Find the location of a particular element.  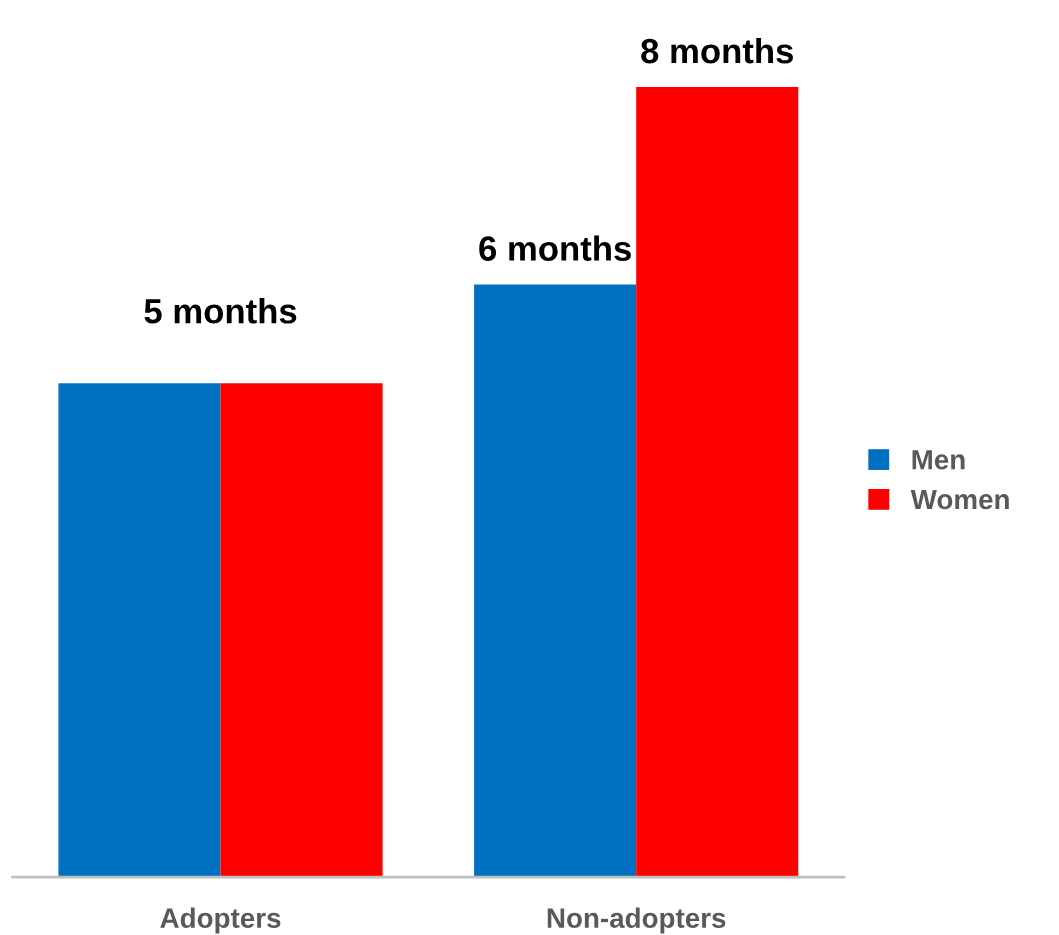

legend-label: Men is located at coordinates (938, 460).